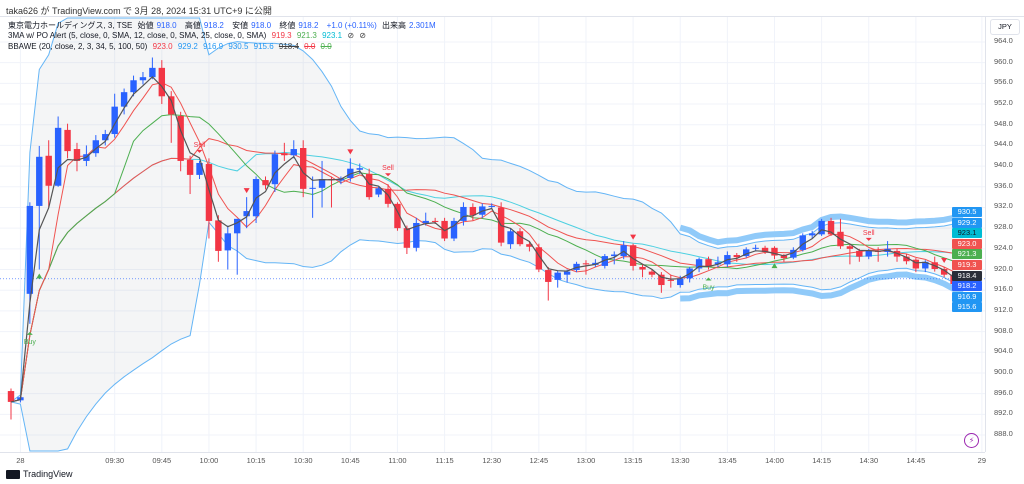 Image resolution: width=1024 pixels, height=484 pixels. What do you see at coordinates (982, 460) in the screenshot?
I see `time-tick: 29` at bounding box center [982, 460].